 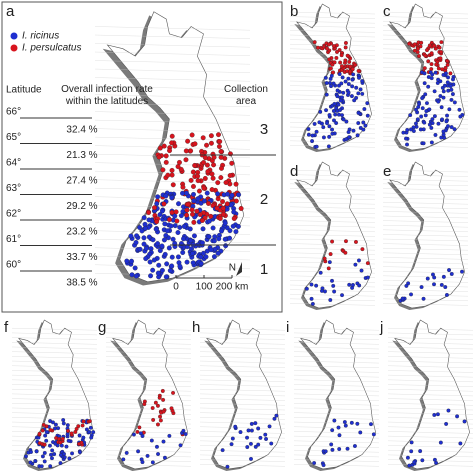 What do you see at coordinates (13, 214) in the screenshot?
I see `latitude-label: 62°` at bounding box center [13, 214].